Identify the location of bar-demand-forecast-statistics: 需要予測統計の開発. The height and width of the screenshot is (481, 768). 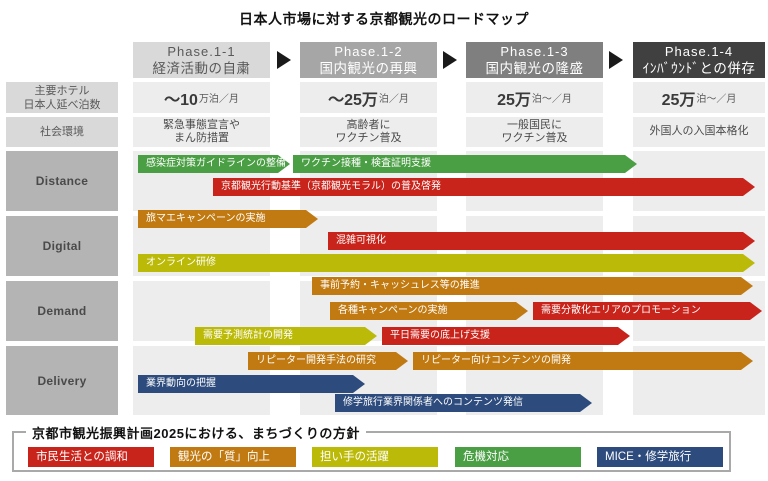
(286, 336).